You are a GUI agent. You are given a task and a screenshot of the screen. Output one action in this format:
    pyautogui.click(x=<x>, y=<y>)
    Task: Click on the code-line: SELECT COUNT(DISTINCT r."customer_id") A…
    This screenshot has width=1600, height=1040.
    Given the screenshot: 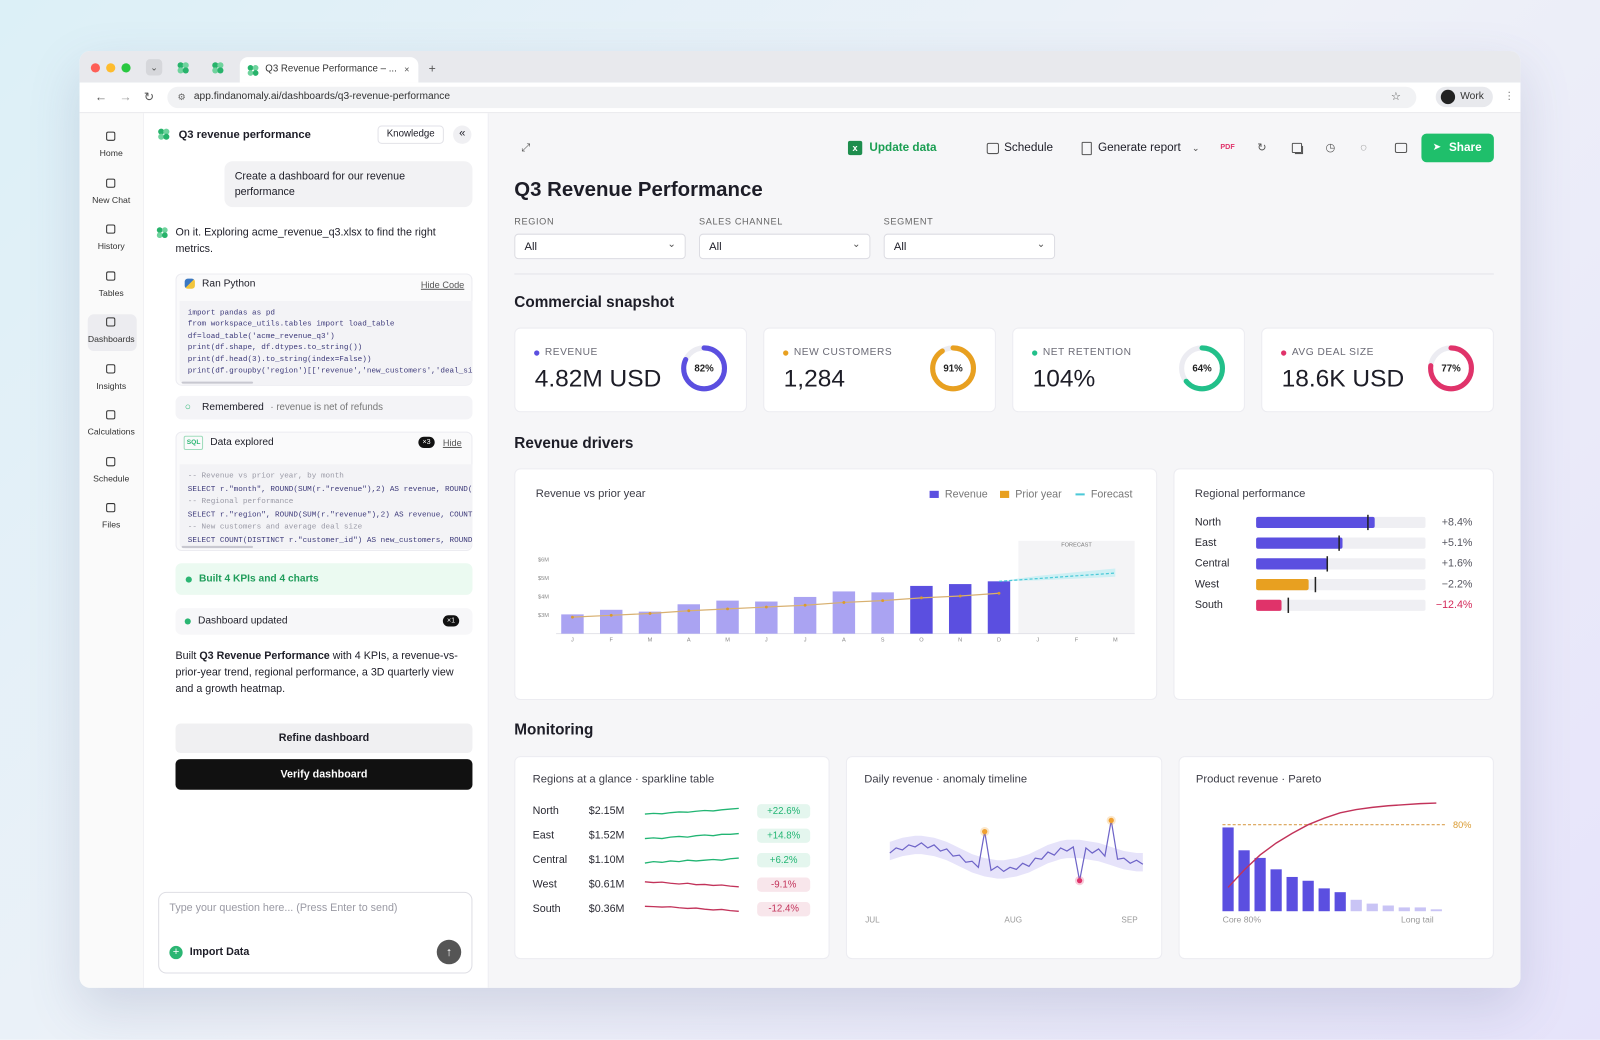 What is the action you would take?
    pyautogui.click(x=330, y=540)
    